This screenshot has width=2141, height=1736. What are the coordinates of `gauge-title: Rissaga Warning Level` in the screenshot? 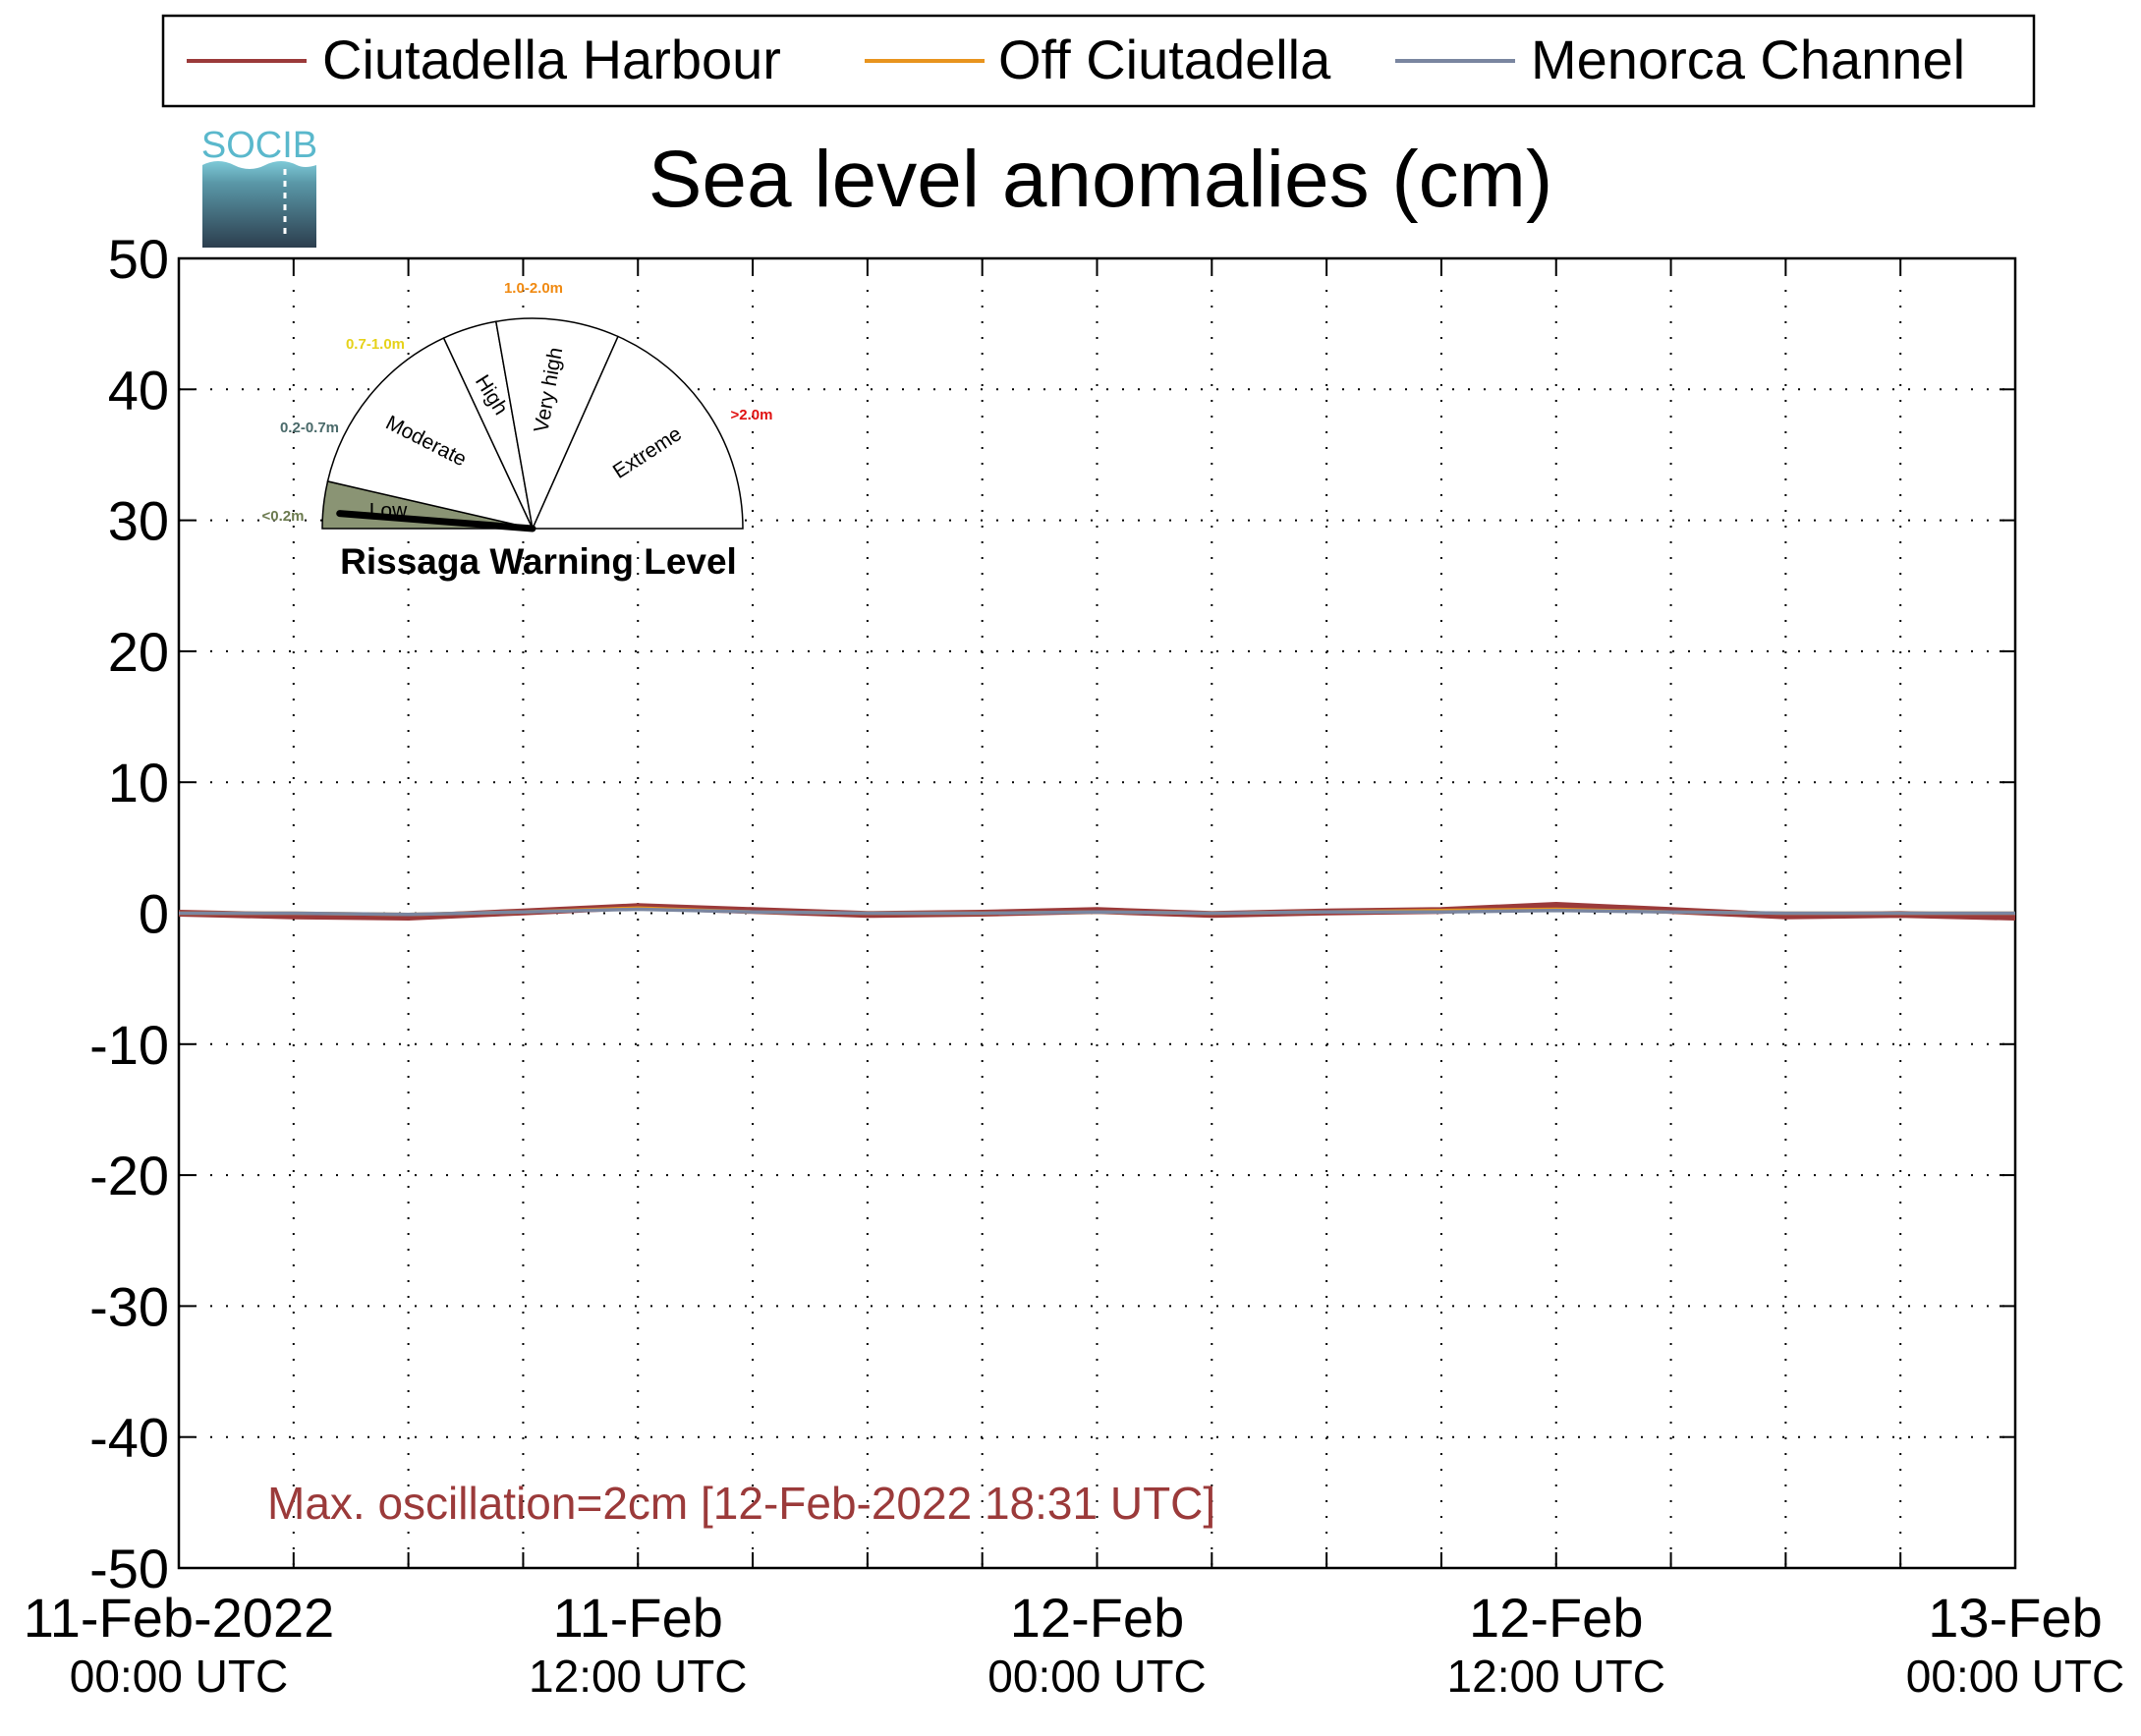 It's located at (538, 561).